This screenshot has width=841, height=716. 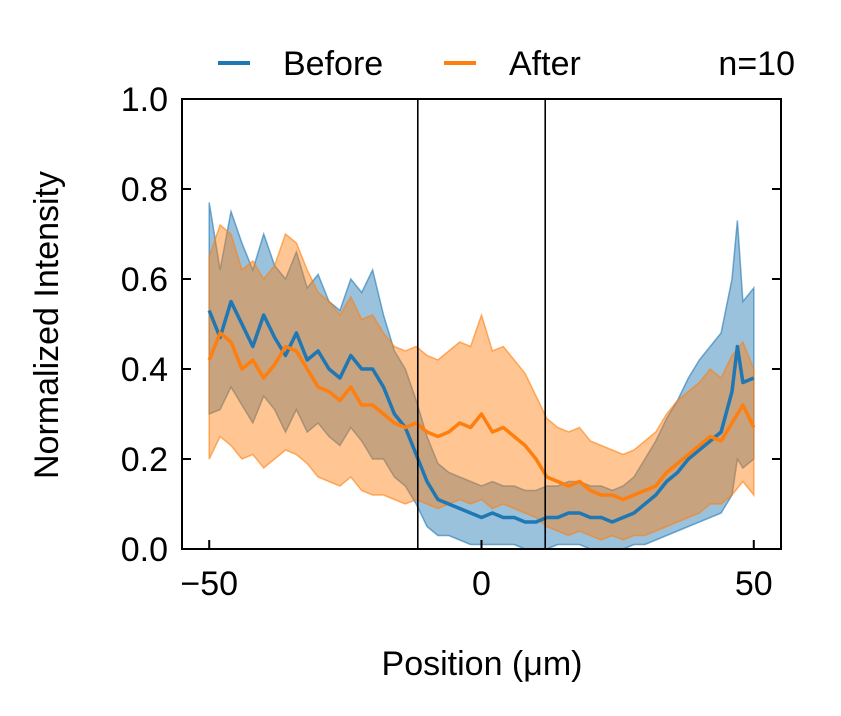 What do you see at coordinates (144, 460) in the screenshot?
I see `y-tick-label: 0.2` at bounding box center [144, 460].